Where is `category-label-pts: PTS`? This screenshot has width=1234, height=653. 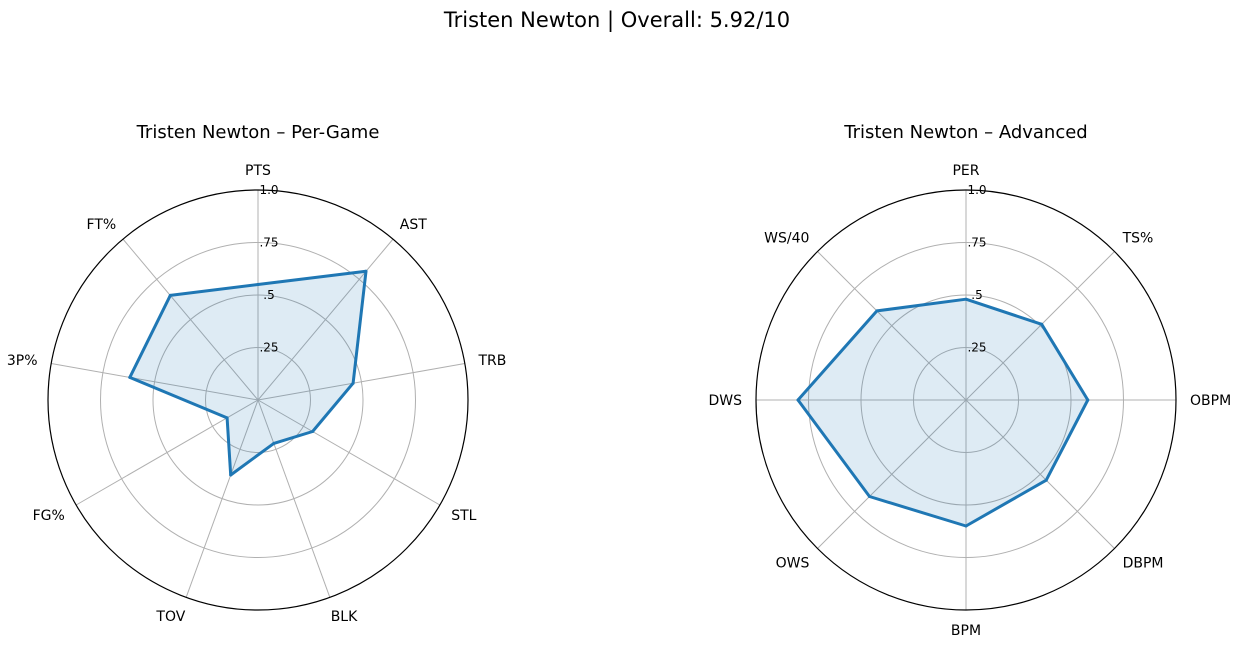 category-label-pts: PTS is located at coordinates (258, 171).